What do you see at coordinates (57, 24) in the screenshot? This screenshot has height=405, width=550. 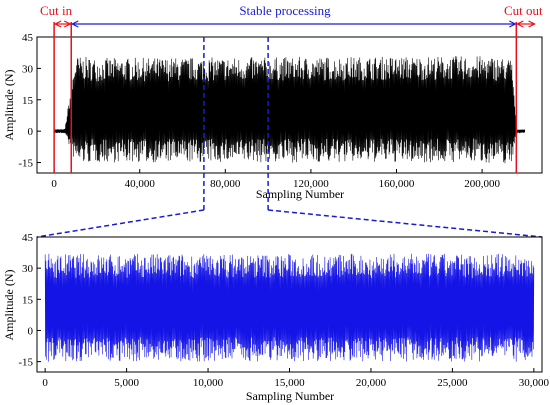 I see `cut-in-arrow-head-left` at bounding box center [57, 24].